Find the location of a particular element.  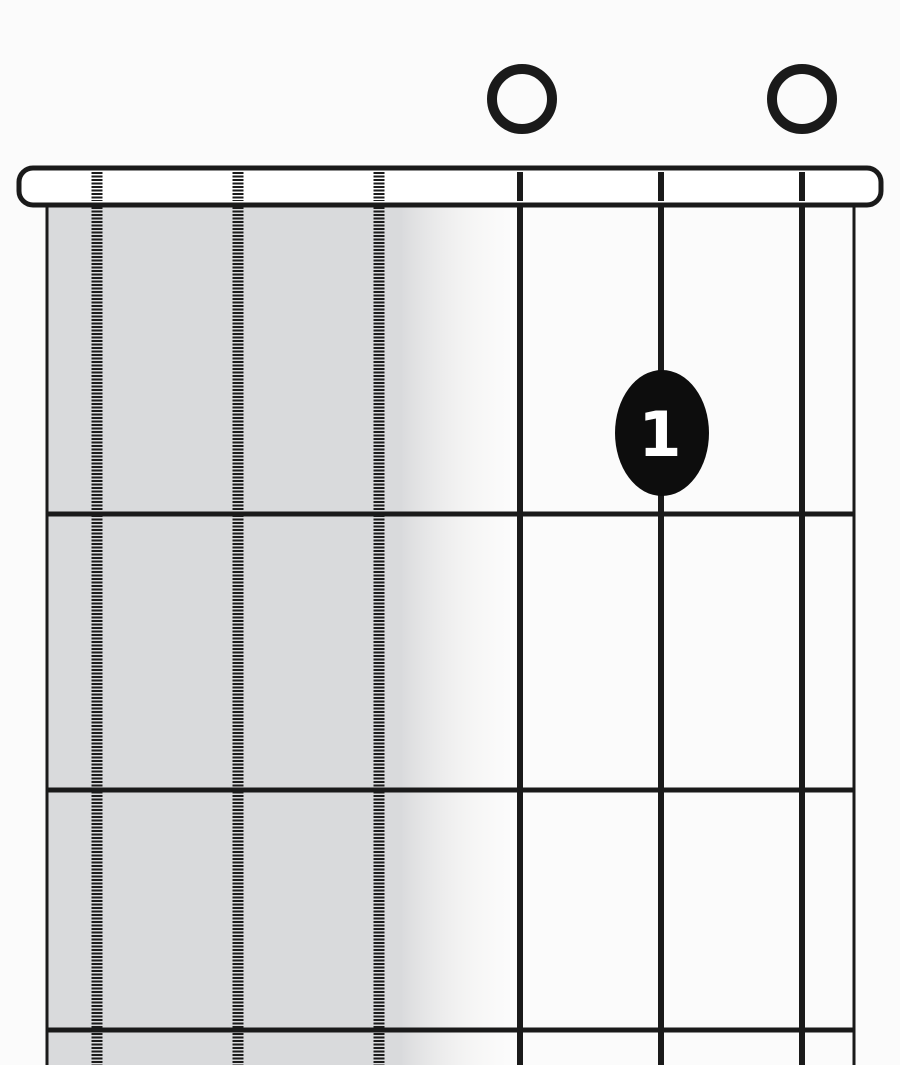

finger-dot-shape is located at coordinates (662, 433).